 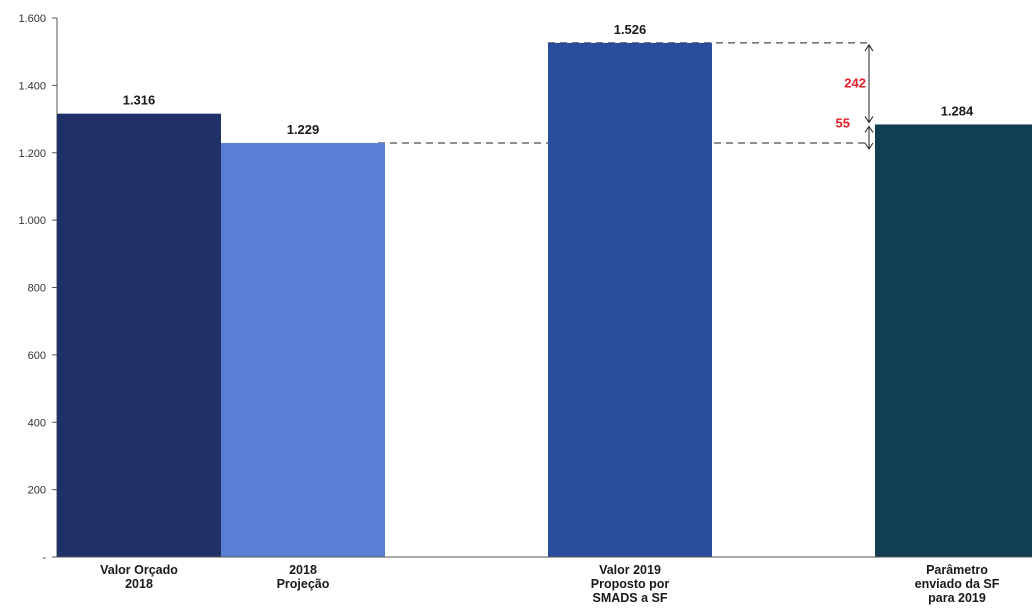 What do you see at coordinates (630, 584) in the screenshot?
I see `x-tick-label: Proposto por` at bounding box center [630, 584].